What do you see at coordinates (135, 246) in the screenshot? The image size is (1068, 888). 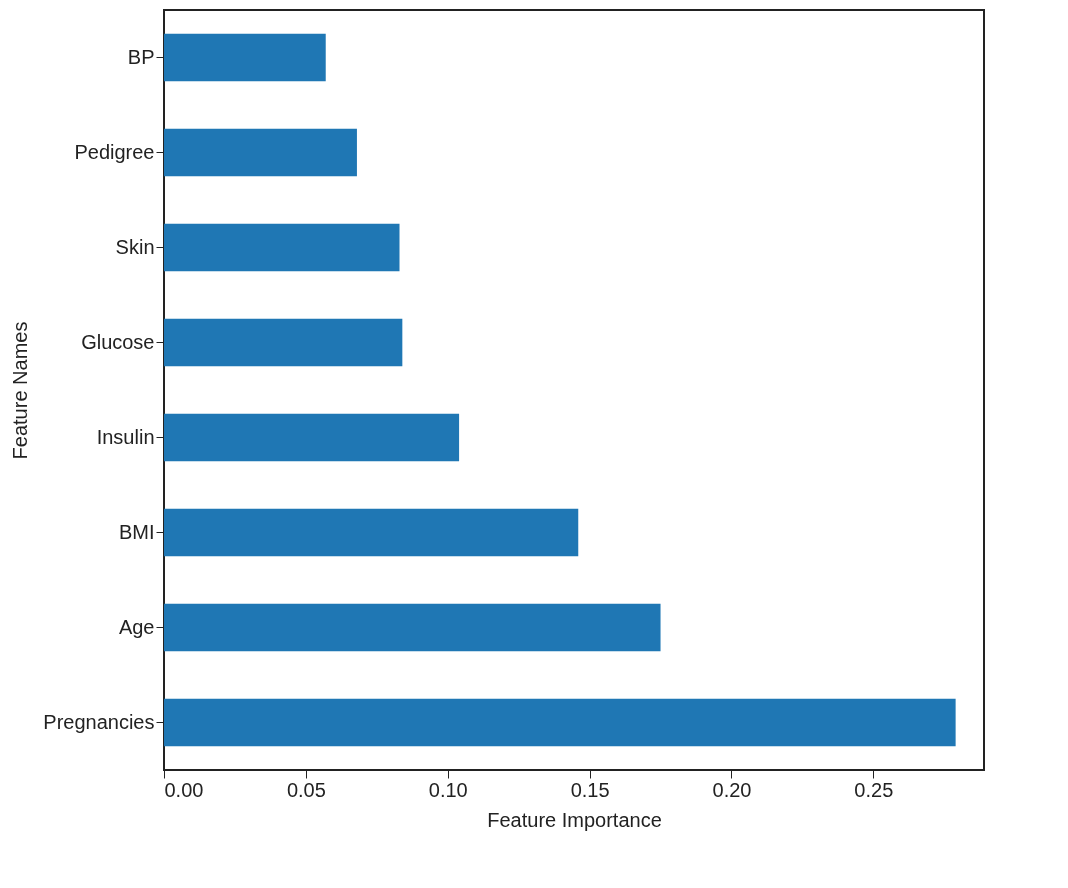 I see `y-tick-label: Skin` at bounding box center [135, 246].